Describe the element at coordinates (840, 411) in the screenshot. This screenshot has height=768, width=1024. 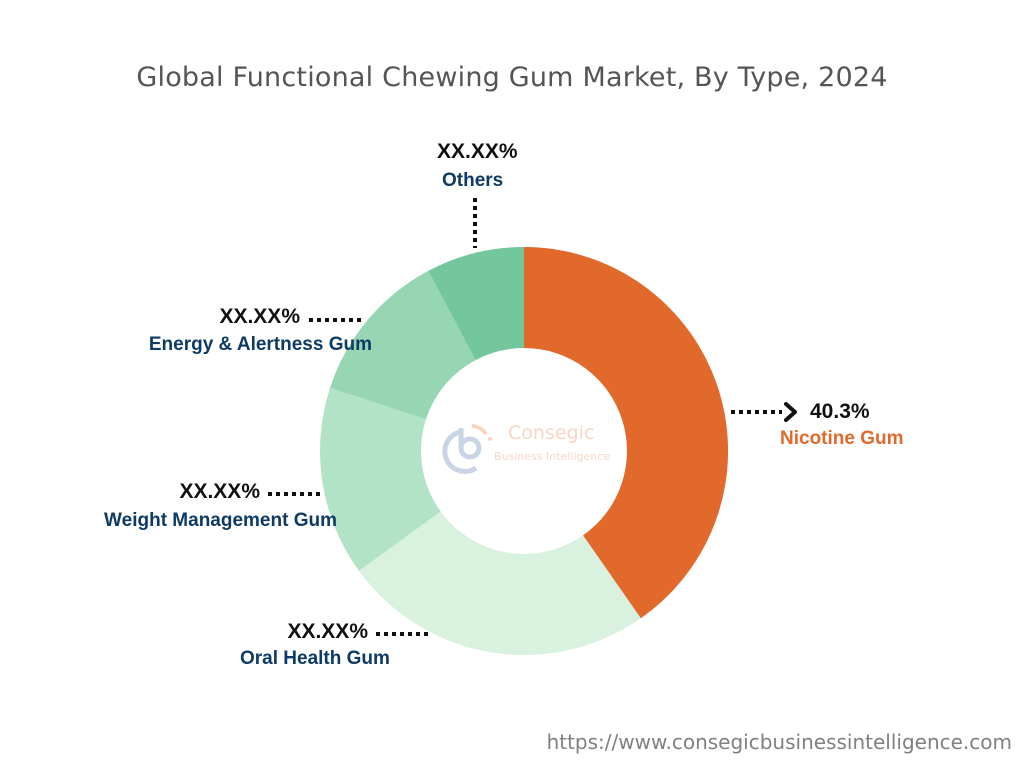
I see `label-nicotine-value: 40.3%` at that location.